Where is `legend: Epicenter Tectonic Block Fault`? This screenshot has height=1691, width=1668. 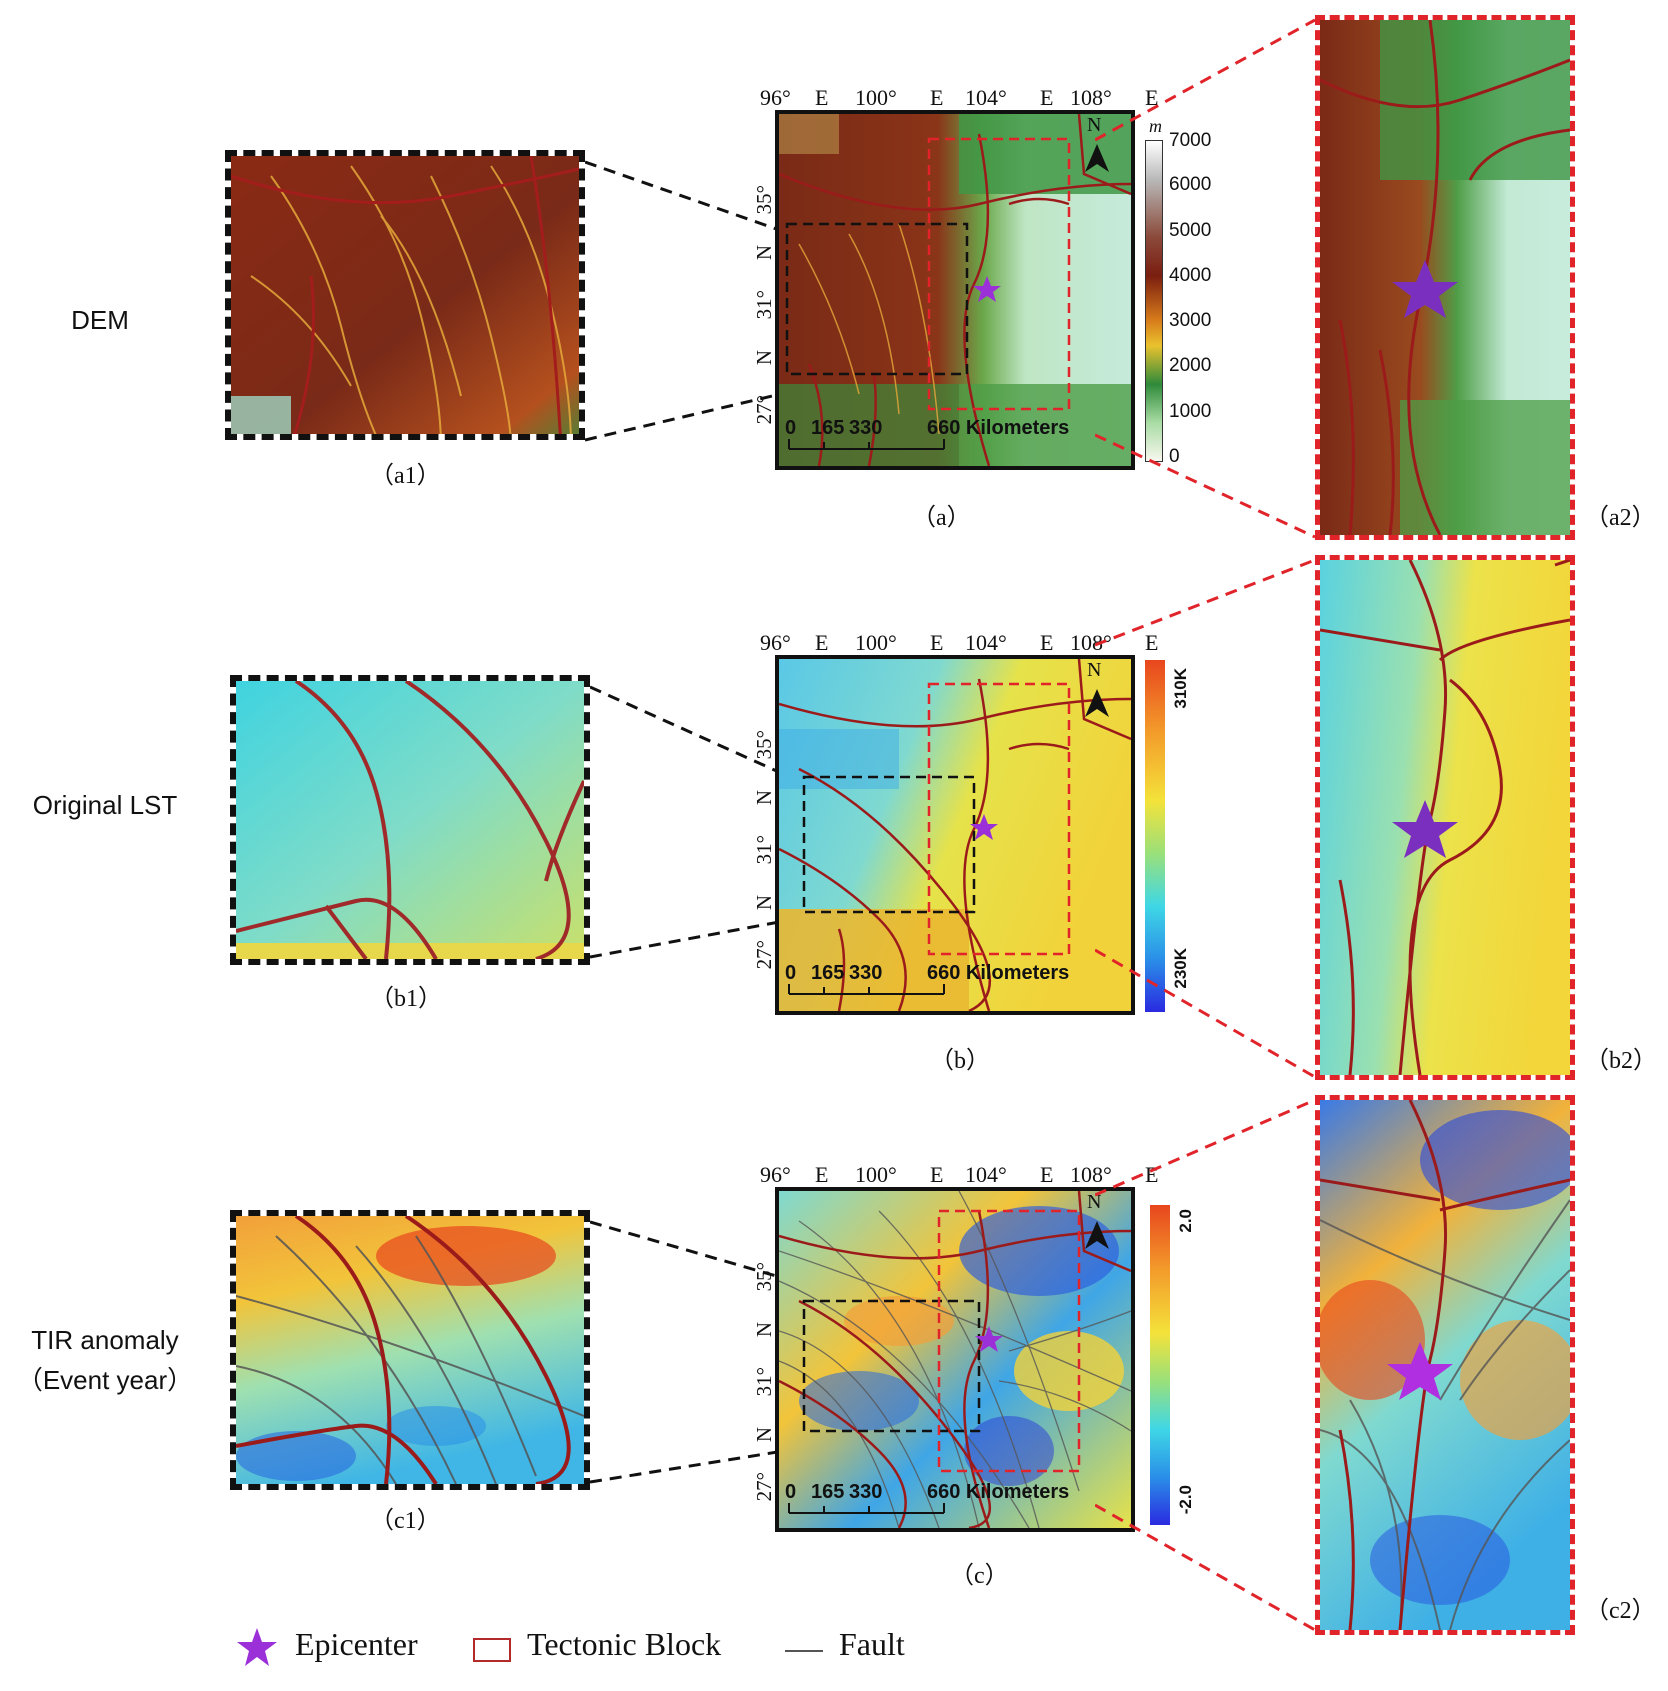
legend: Epicenter Tectonic Block Fault is located at coordinates (685, 1650).